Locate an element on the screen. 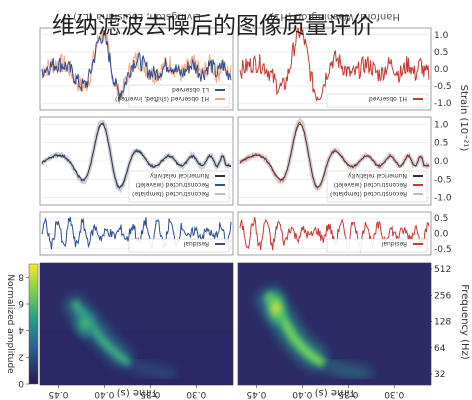 This screenshot has height=400, width=472. ytick-label-strain: -0.5 is located at coordinates (443, 87).